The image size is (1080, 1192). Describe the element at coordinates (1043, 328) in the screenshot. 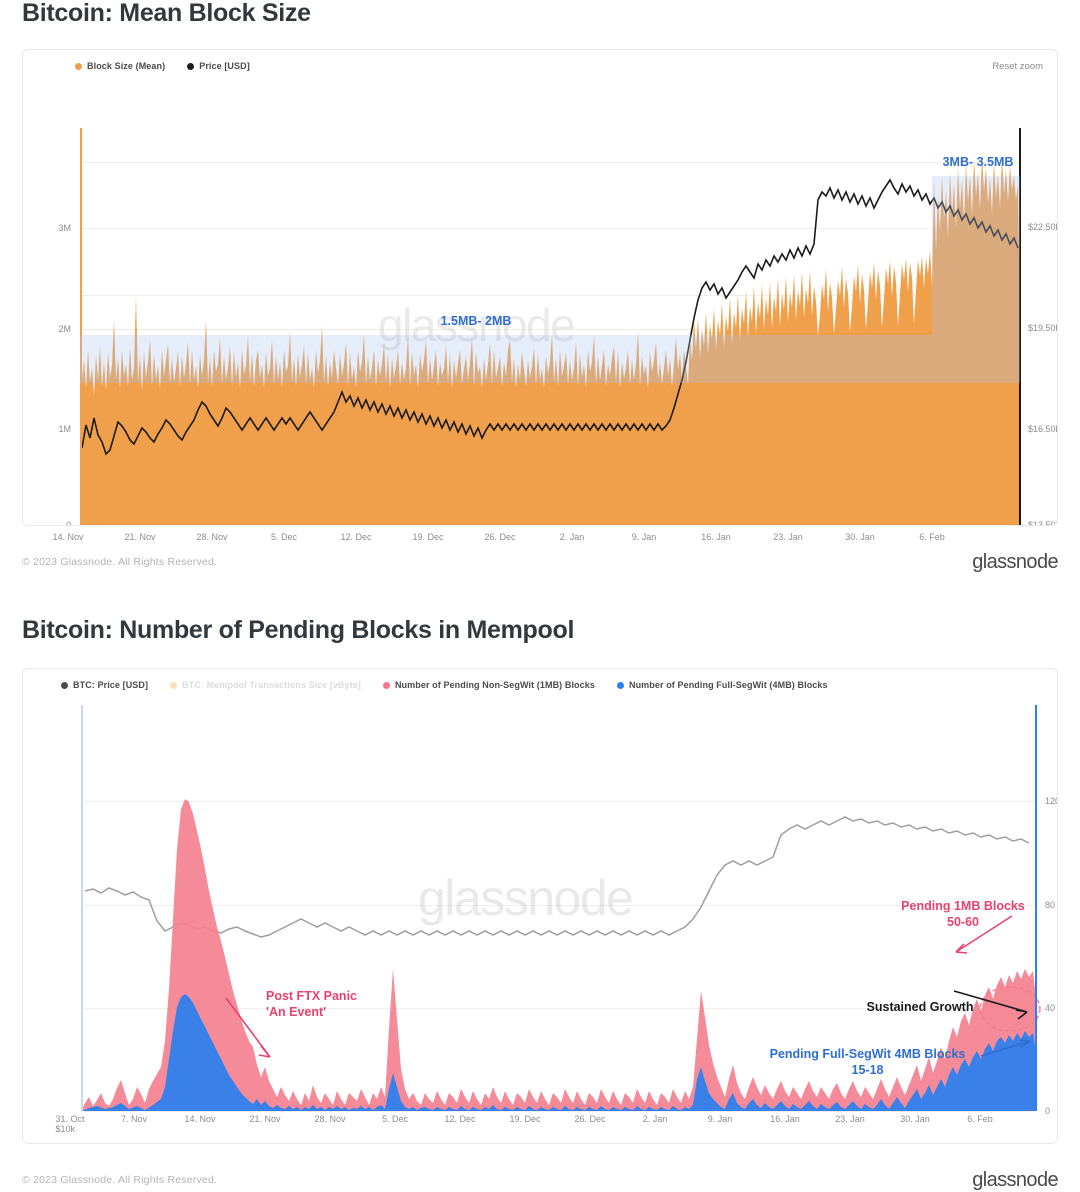

I see `y2-axis-tick-label: $19.50k` at that location.